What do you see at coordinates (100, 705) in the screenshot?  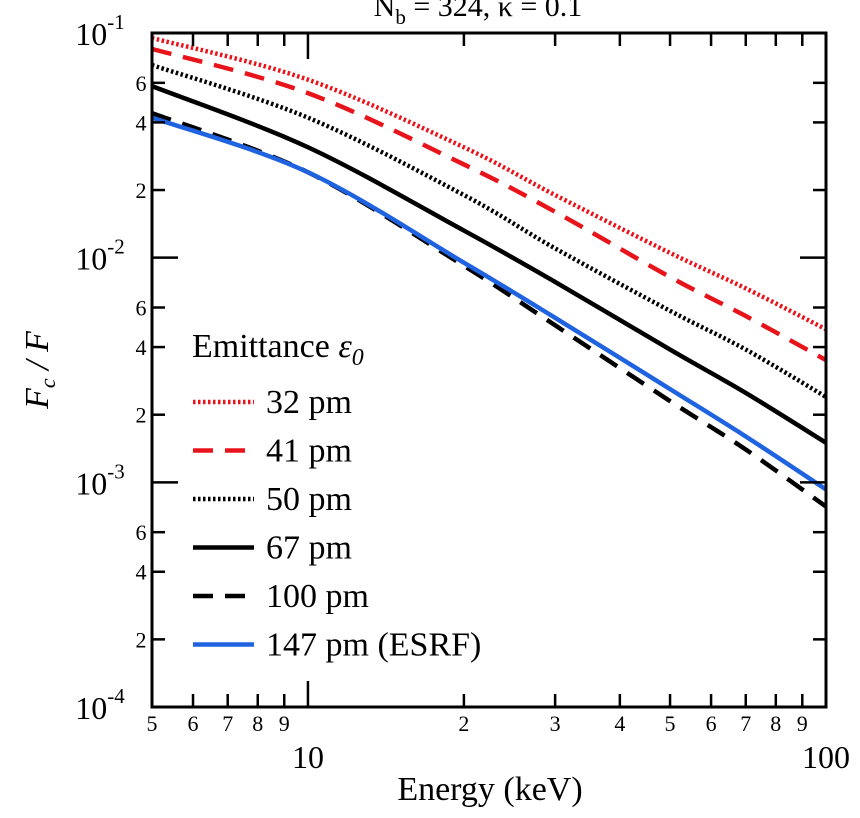 I see `y-major-tick-label: 10⁻⁴` at bounding box center [100, 705].